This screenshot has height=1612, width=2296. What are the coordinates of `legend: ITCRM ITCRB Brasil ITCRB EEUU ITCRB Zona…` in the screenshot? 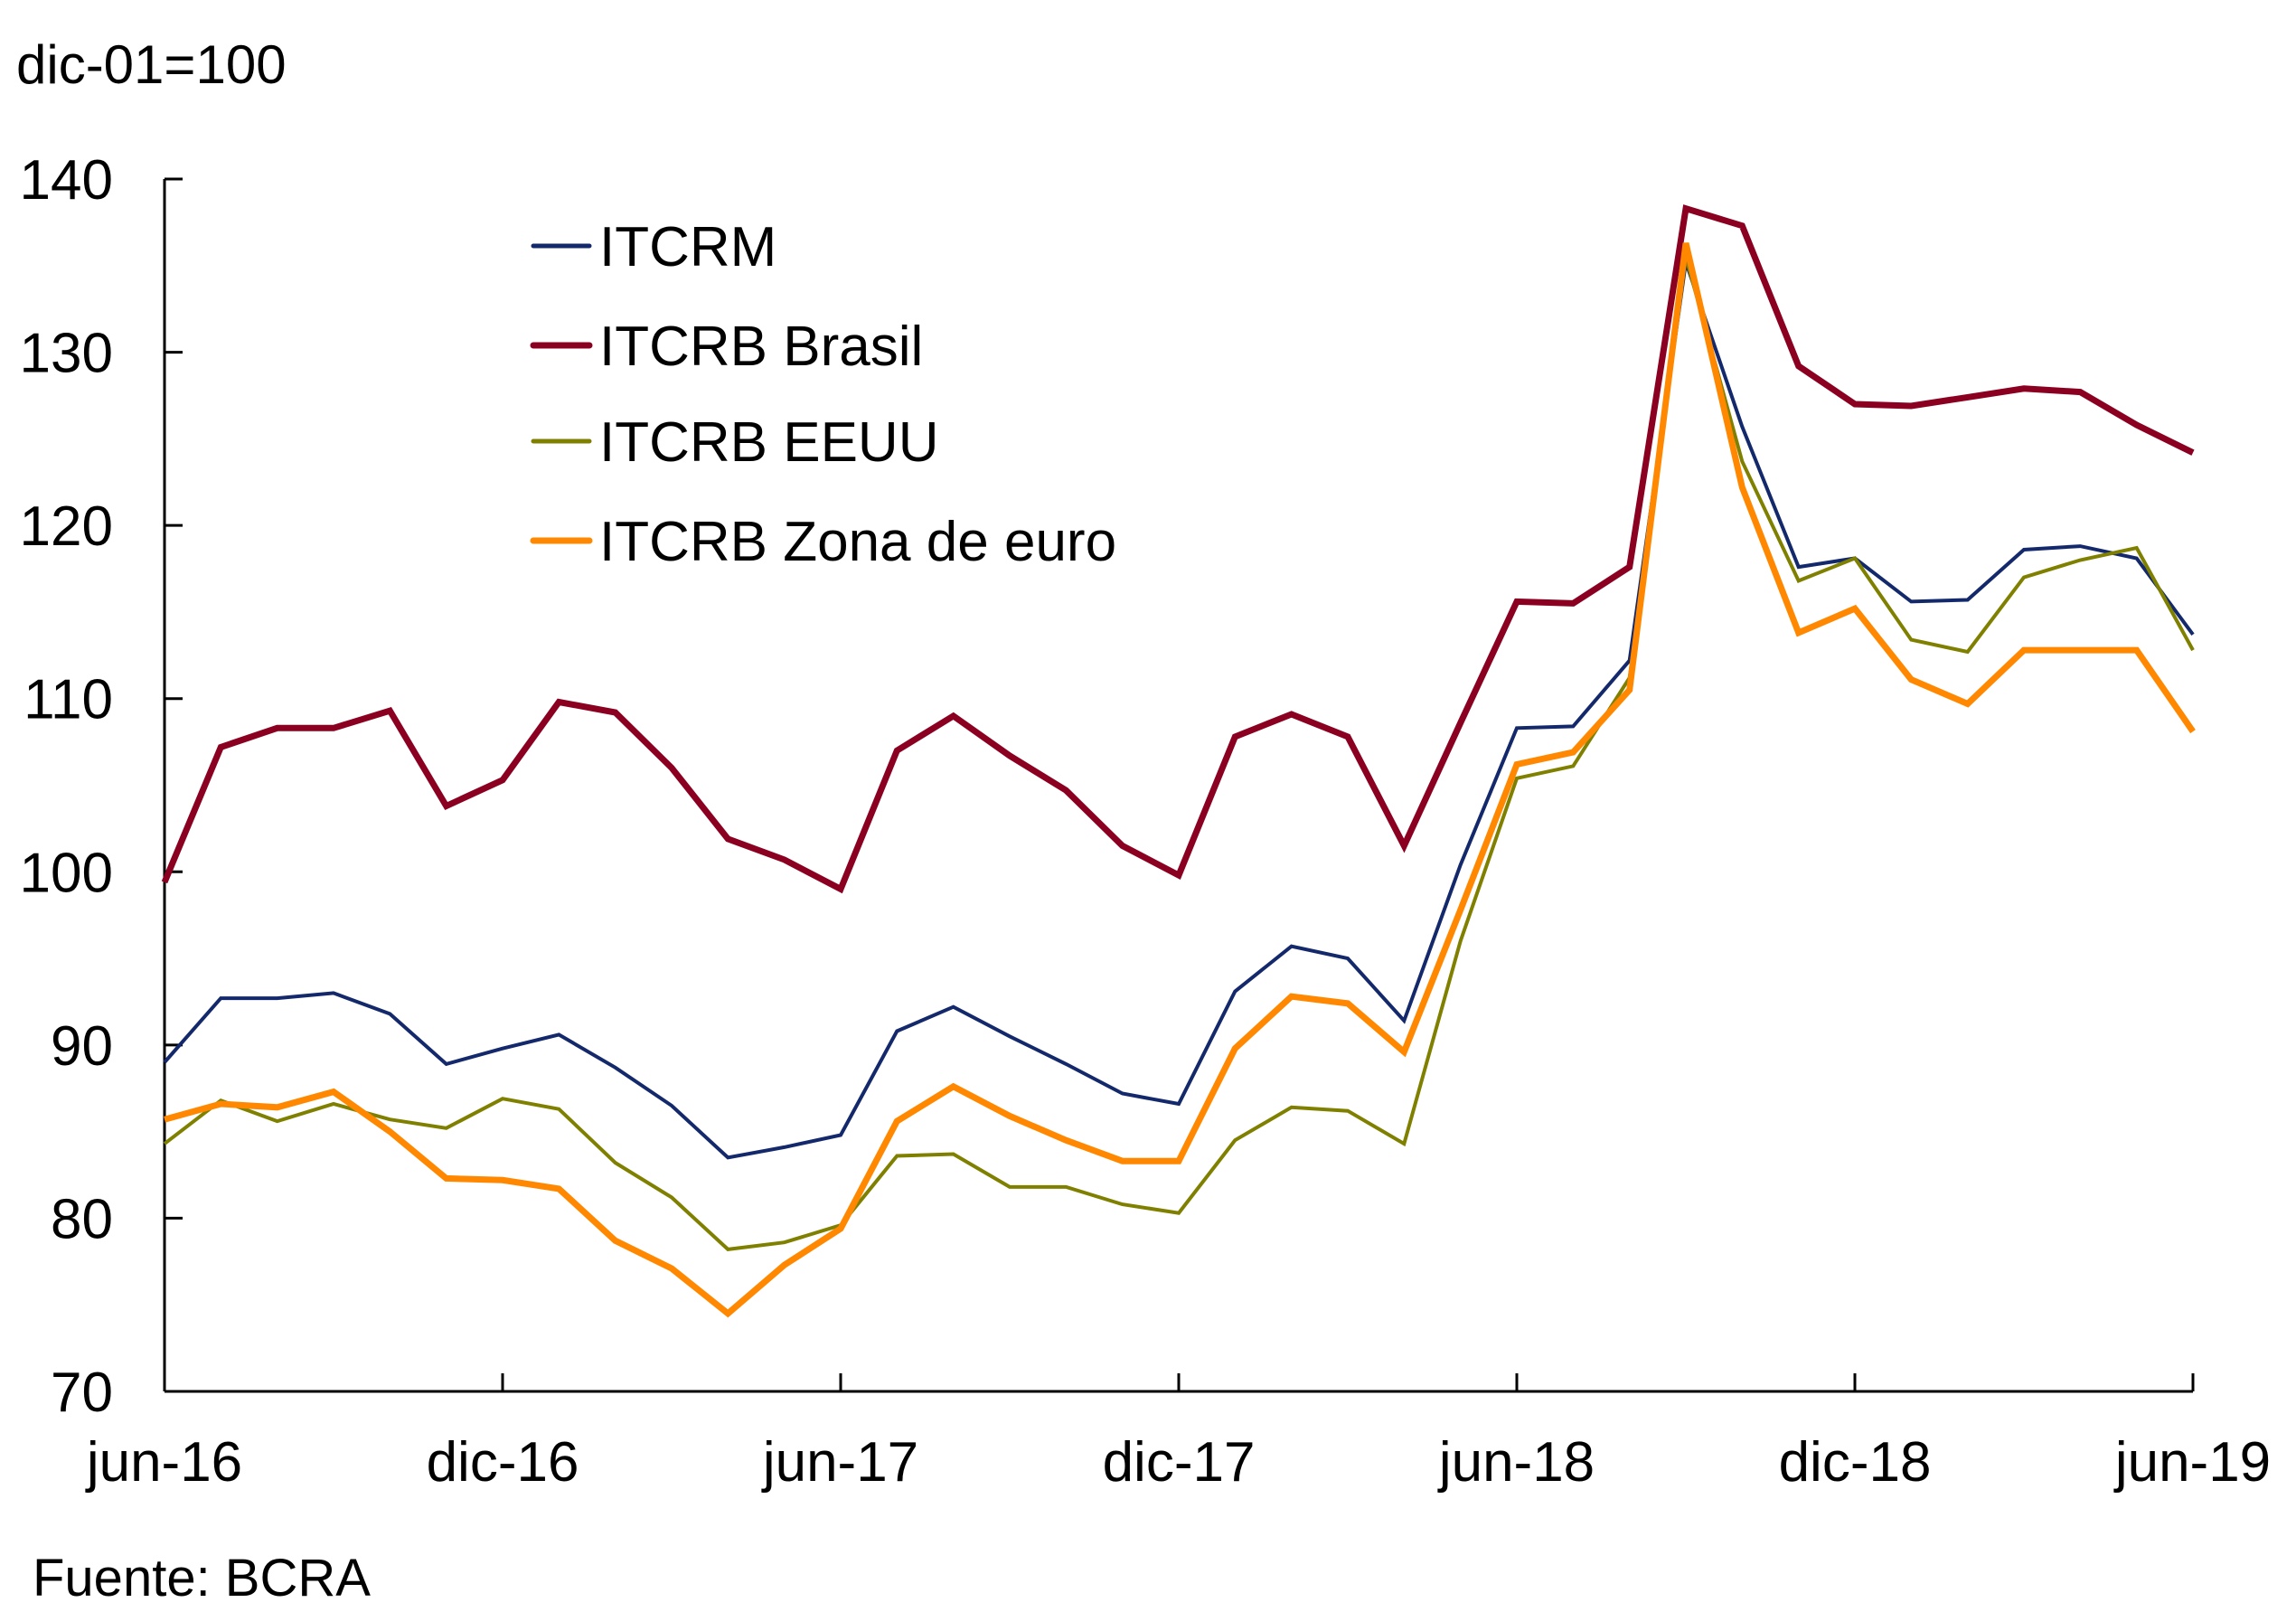 It's located at (823, 394).